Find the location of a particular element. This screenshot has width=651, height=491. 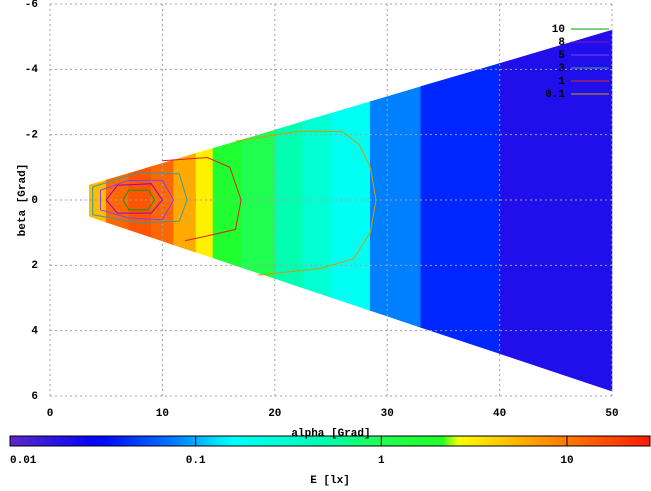

y-tick-label: -2 is located at coordinates (31, 136).